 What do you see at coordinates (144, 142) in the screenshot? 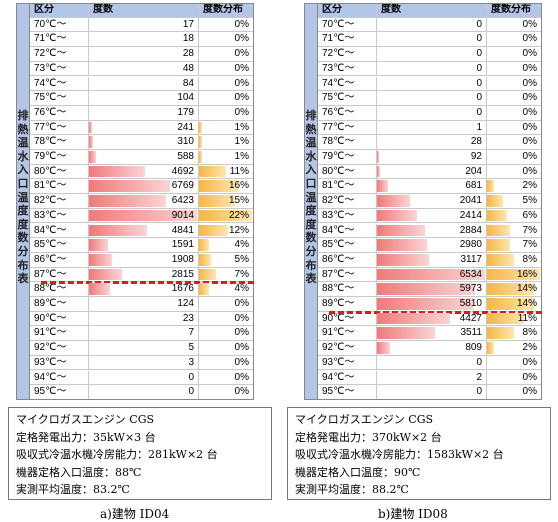
I see `count-cell: 310` at bounding box center [144, 142].